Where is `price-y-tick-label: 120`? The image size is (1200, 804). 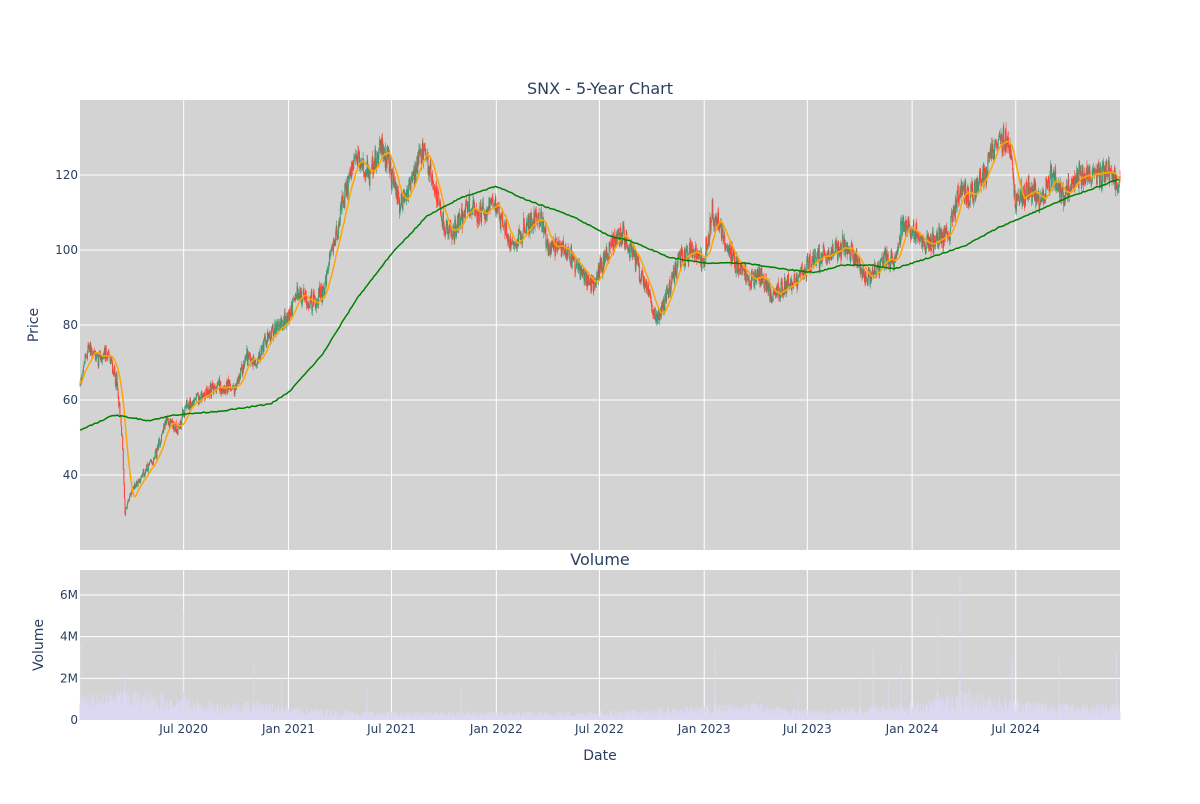 price-y-tick-label: 120 is located at coordinates (66, 175).